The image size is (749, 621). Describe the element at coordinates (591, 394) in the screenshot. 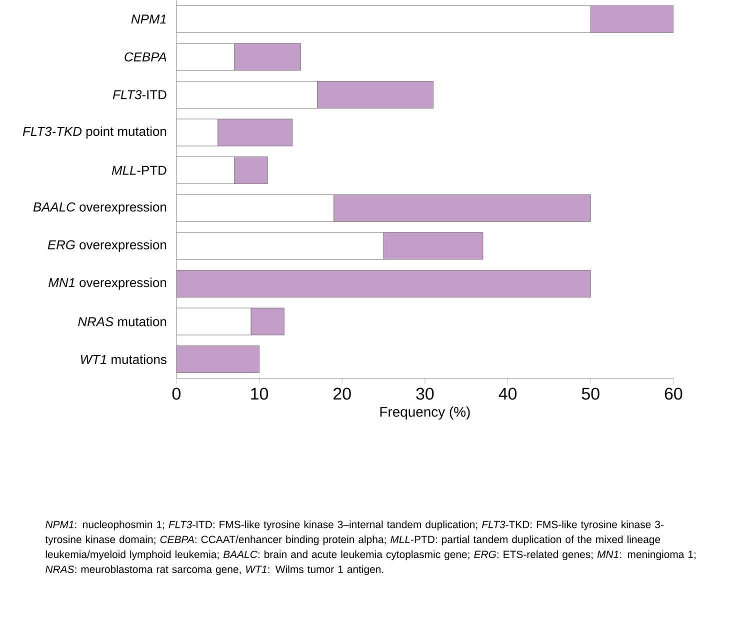

I see `x-tick-label: 50` at that location.